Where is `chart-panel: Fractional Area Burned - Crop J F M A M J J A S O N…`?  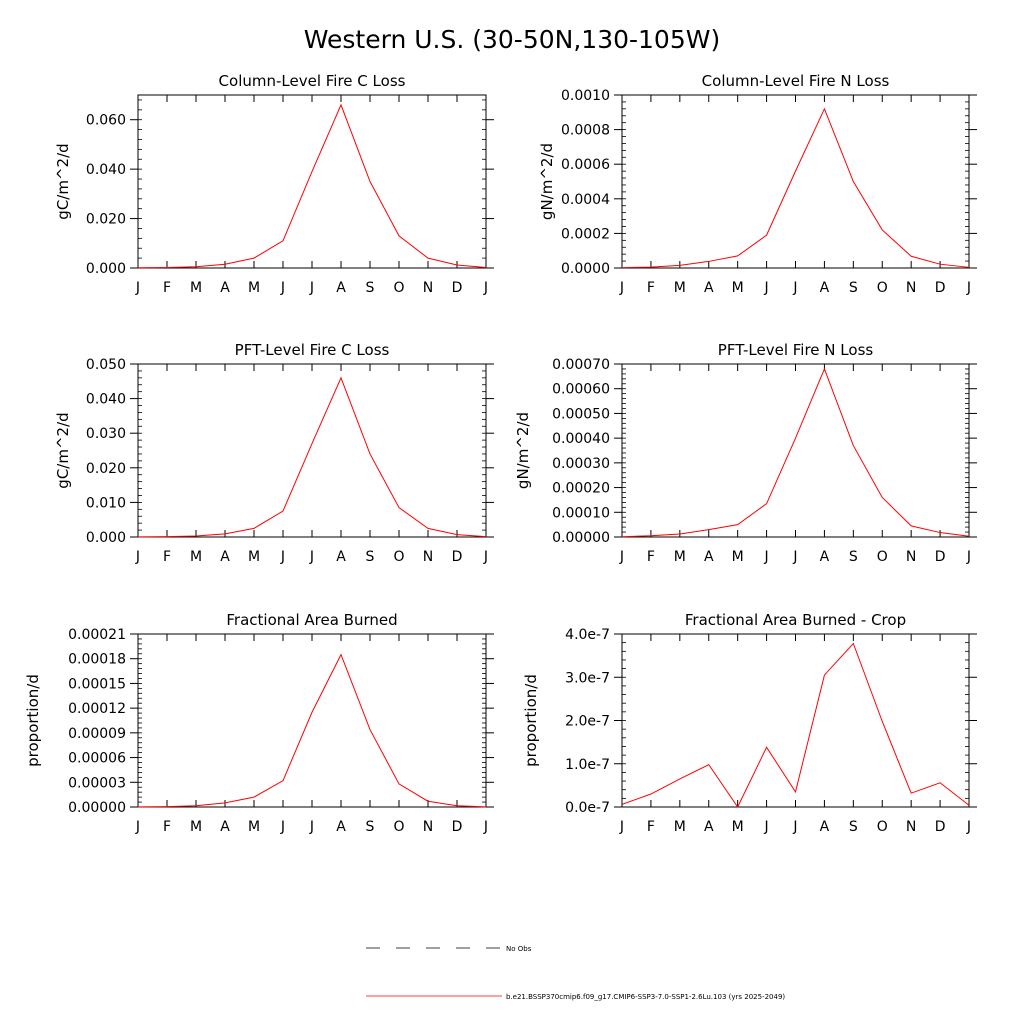 chart-panel: Fractional Area Burned - Crop J F M A M J J A S O N… is located at coordinates (749, 723).